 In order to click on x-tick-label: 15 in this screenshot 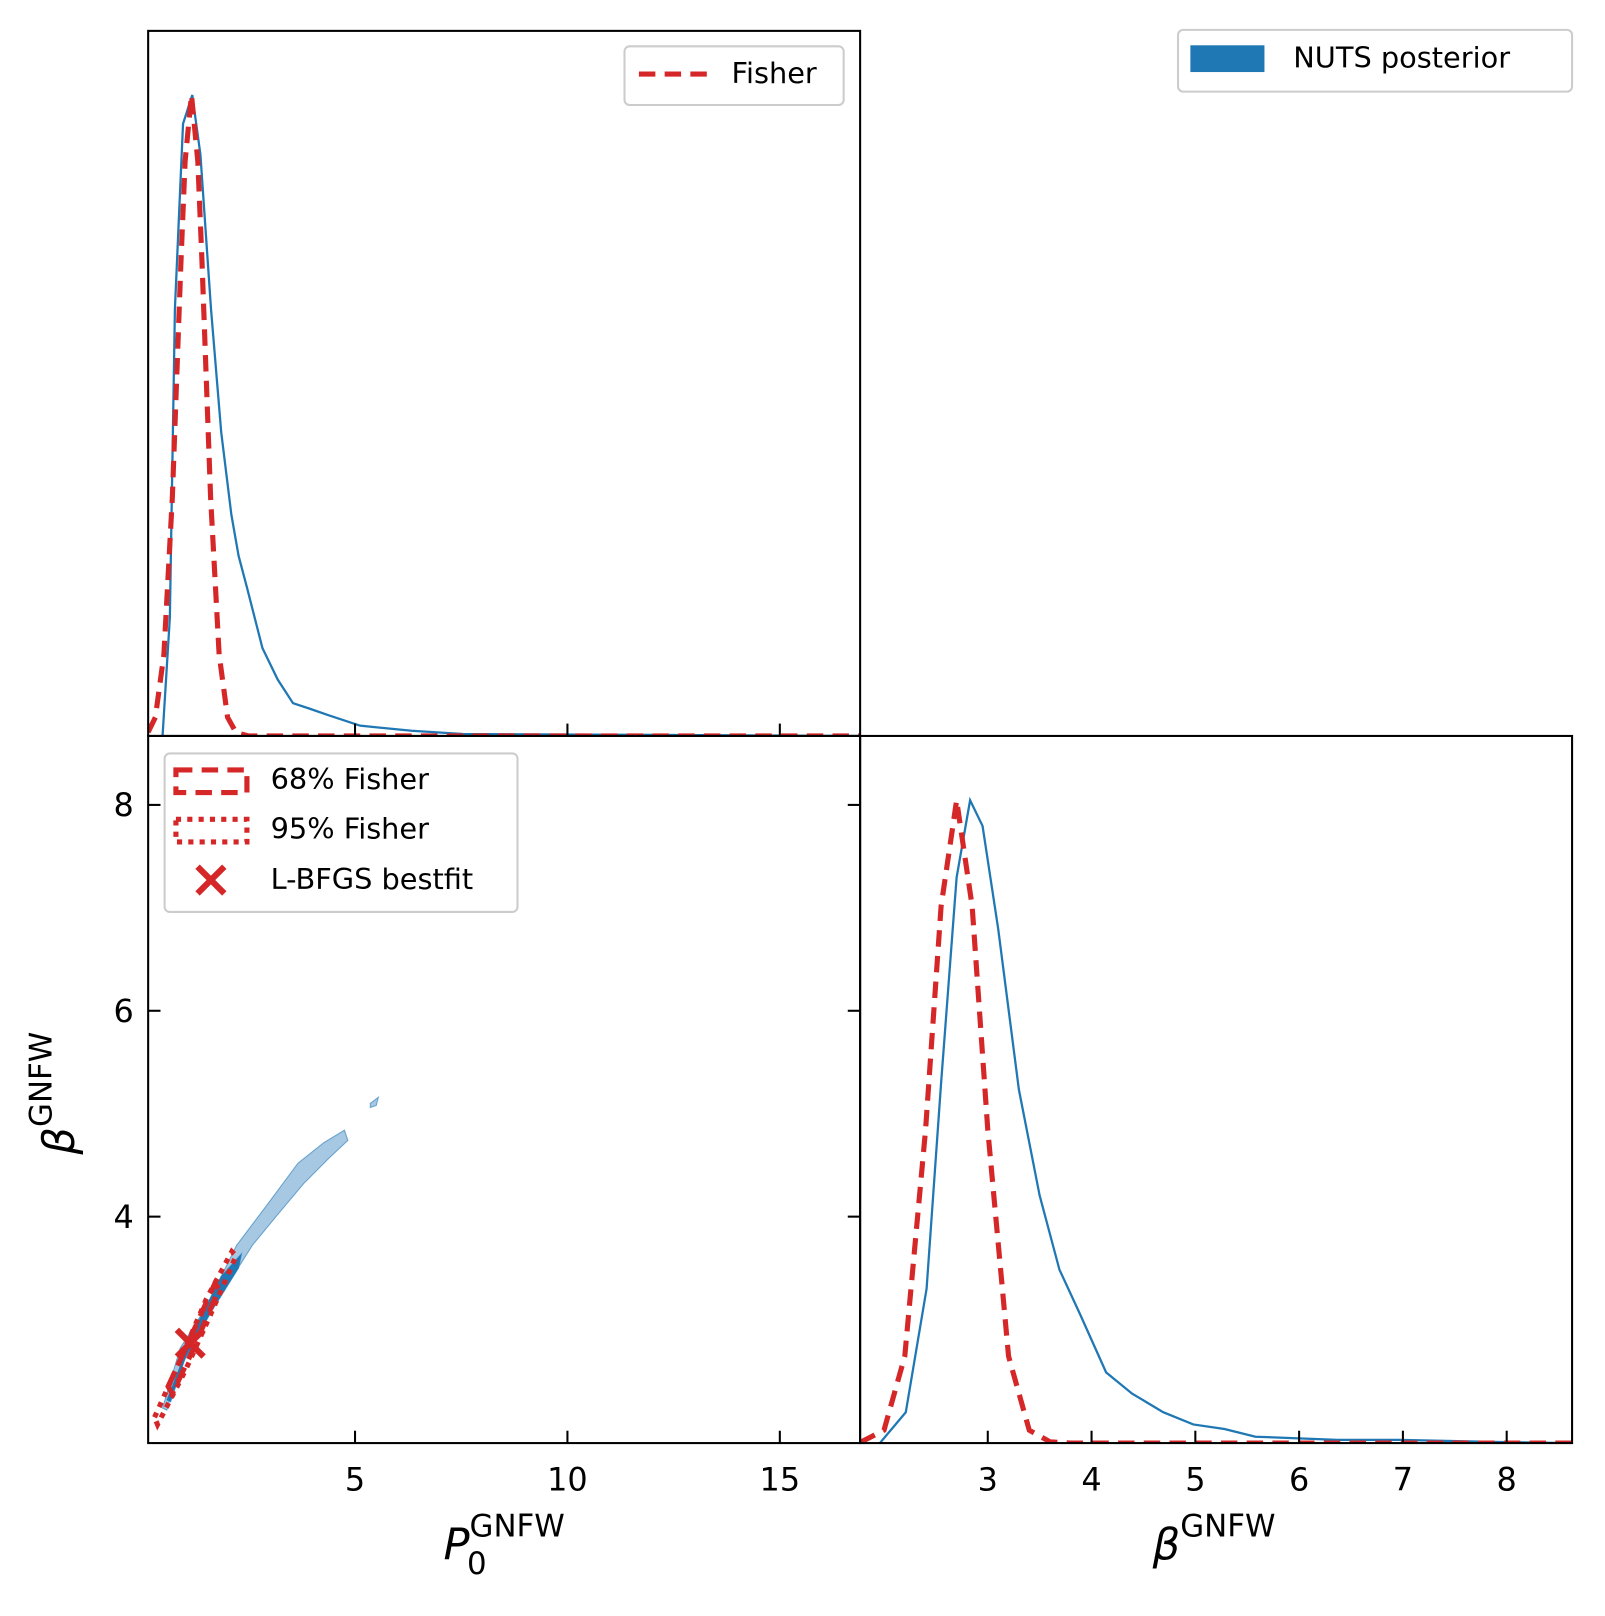, I will do `click(780, 1479)`.